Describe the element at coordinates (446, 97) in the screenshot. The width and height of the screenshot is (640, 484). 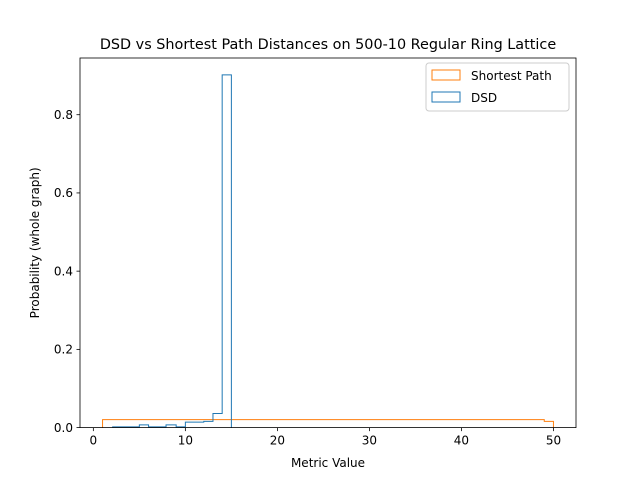
I see `legend-swatch-dsd` at that location.